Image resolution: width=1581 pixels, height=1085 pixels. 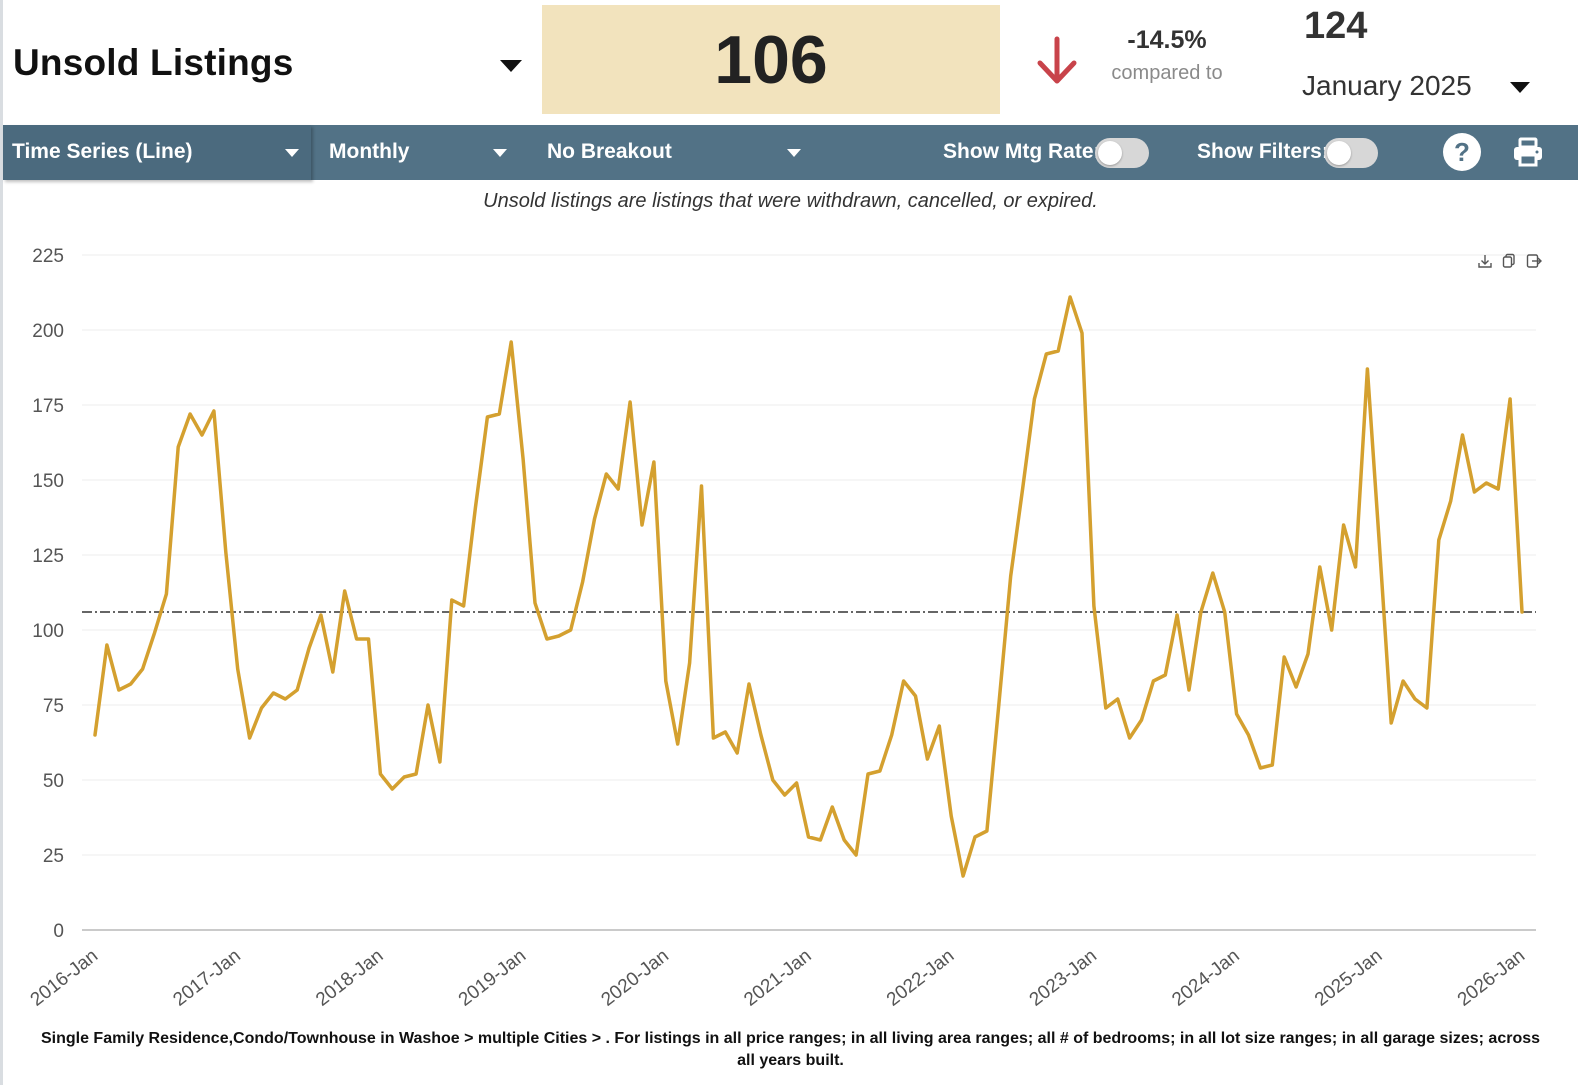 I want to click on share-icon, so click(x=1534, y=261).